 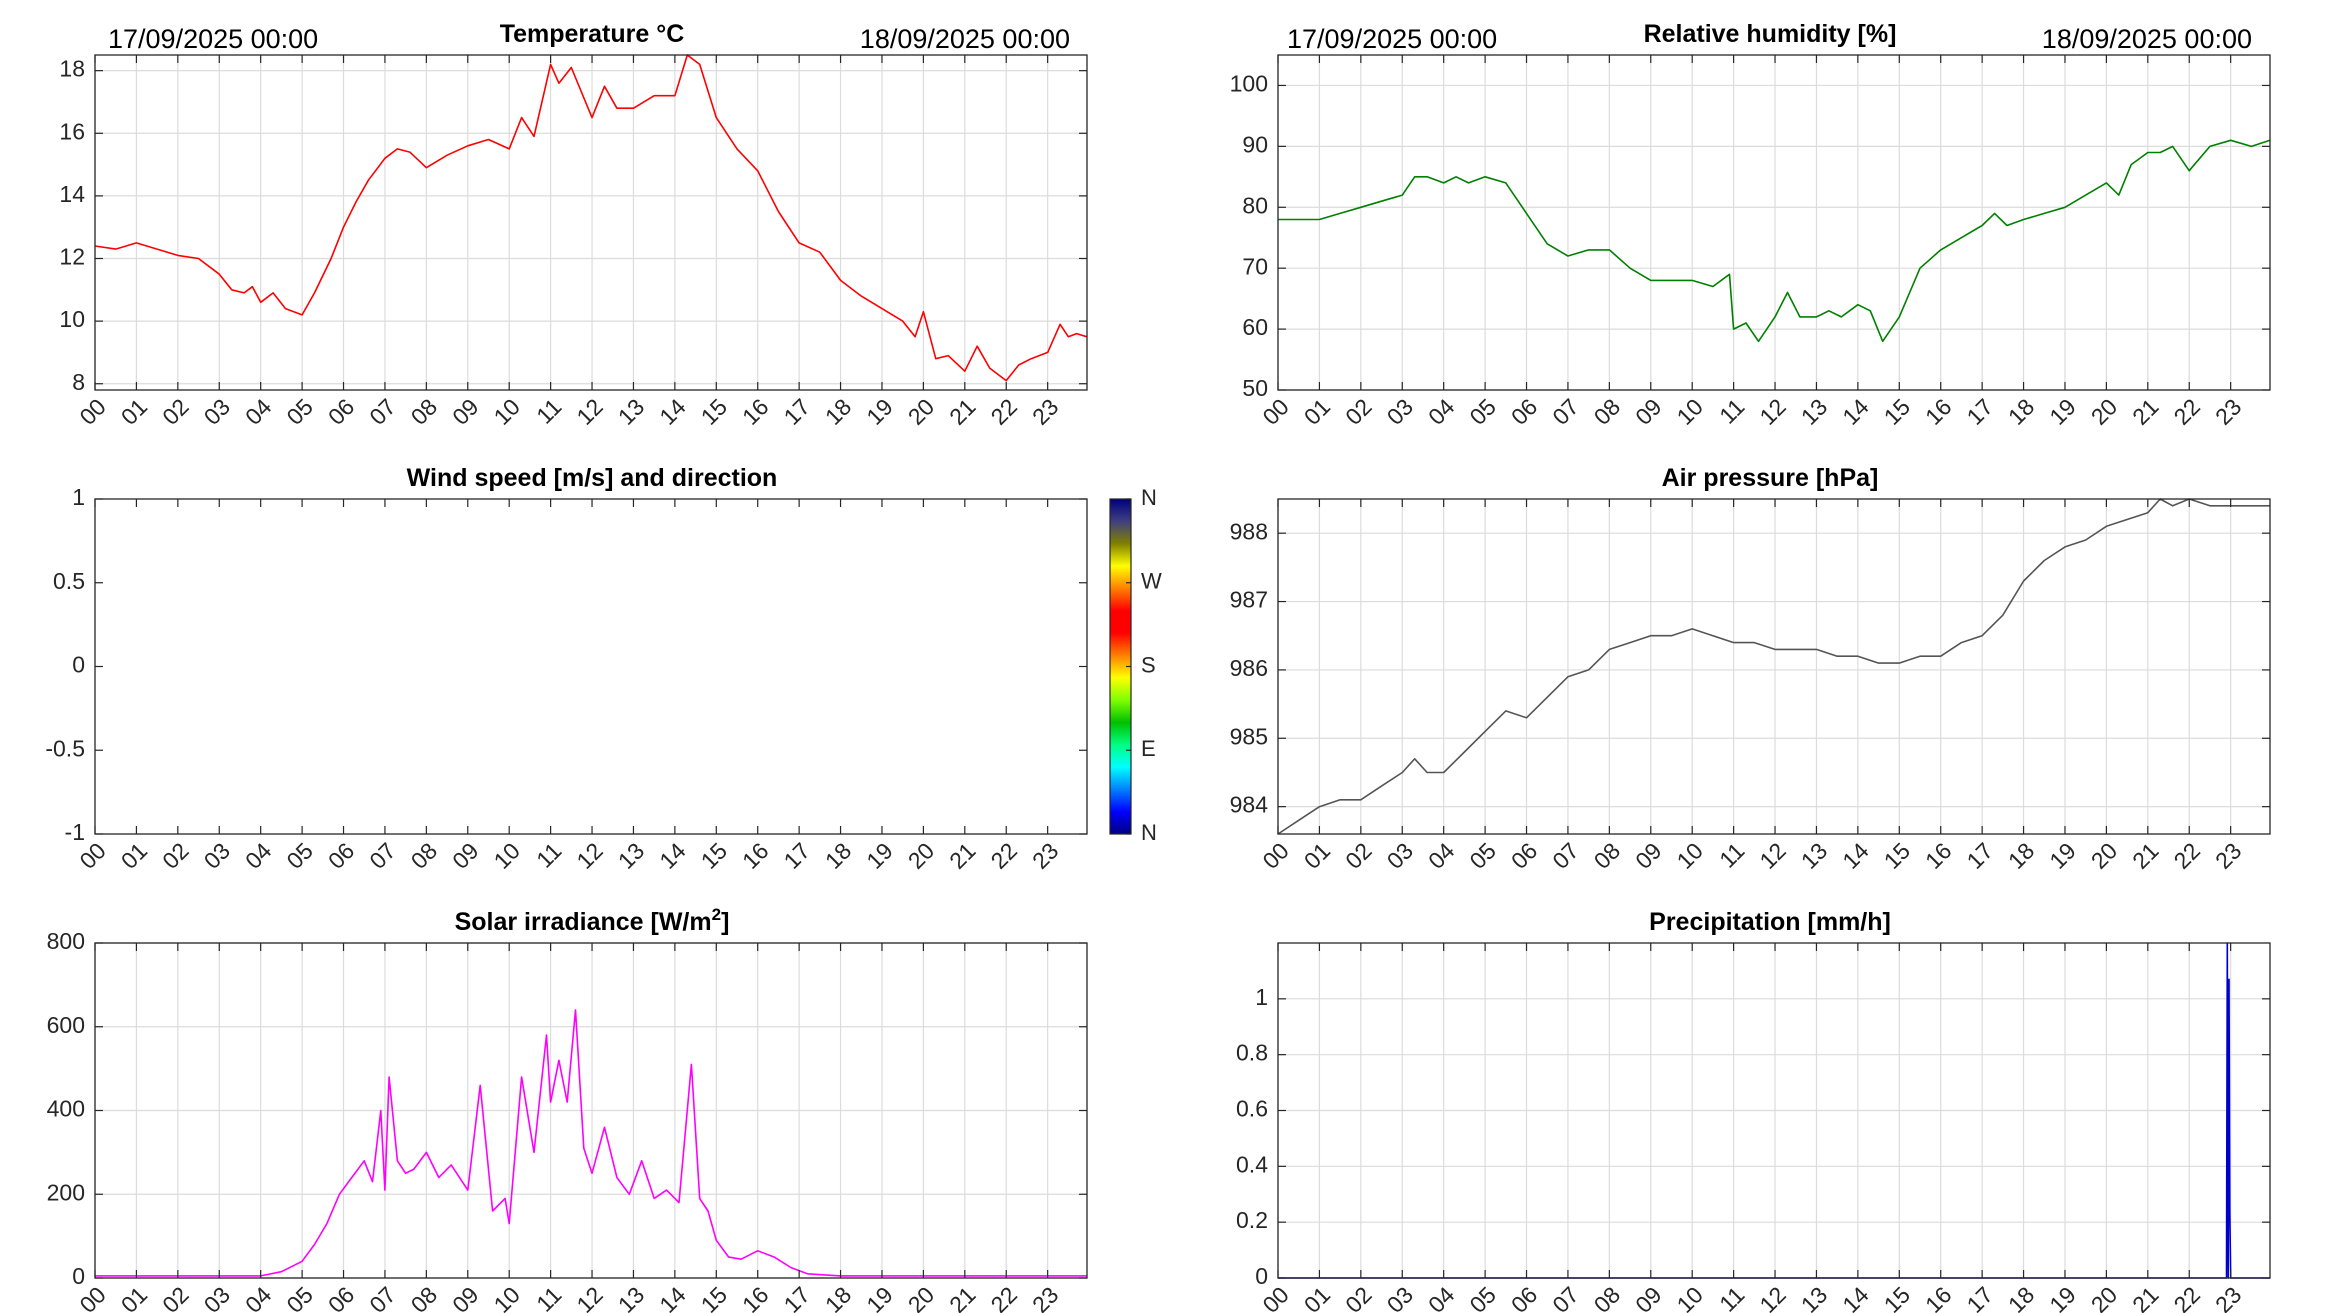 What do you see at coordinates (72, 319) in the screenshot?
I see `y-tick-label: 10` at bounding box center [72, 319].